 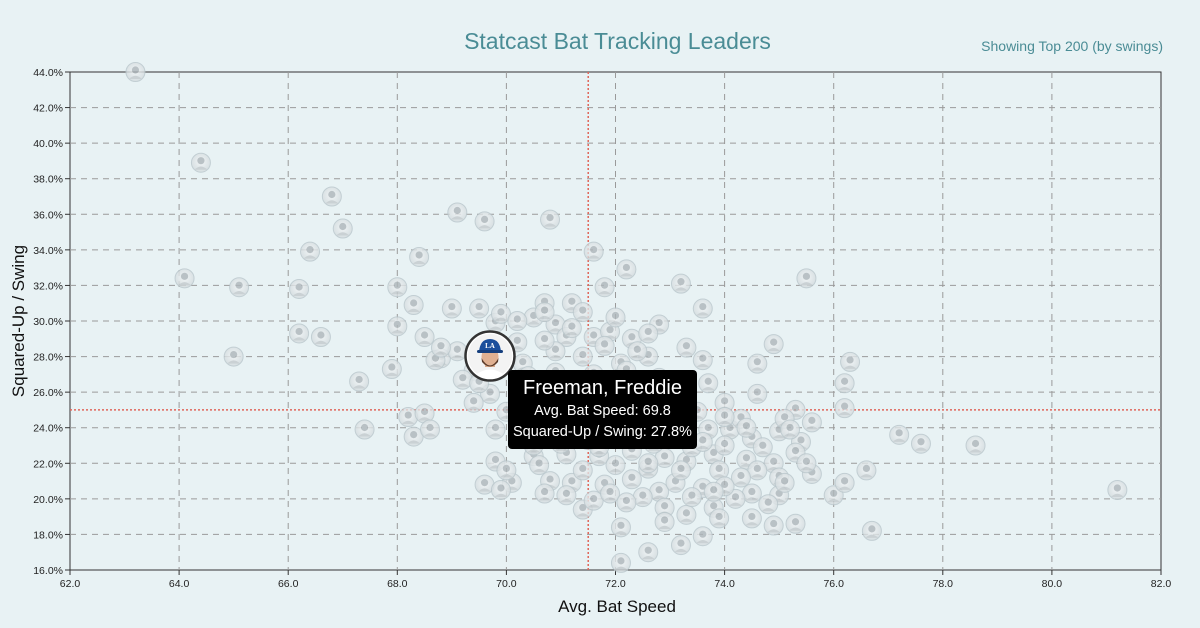 What do you see at coordinates (506, 584) in the screenshot?
I see `x-tick-label: 70.0` at bounding box center [506, 584].